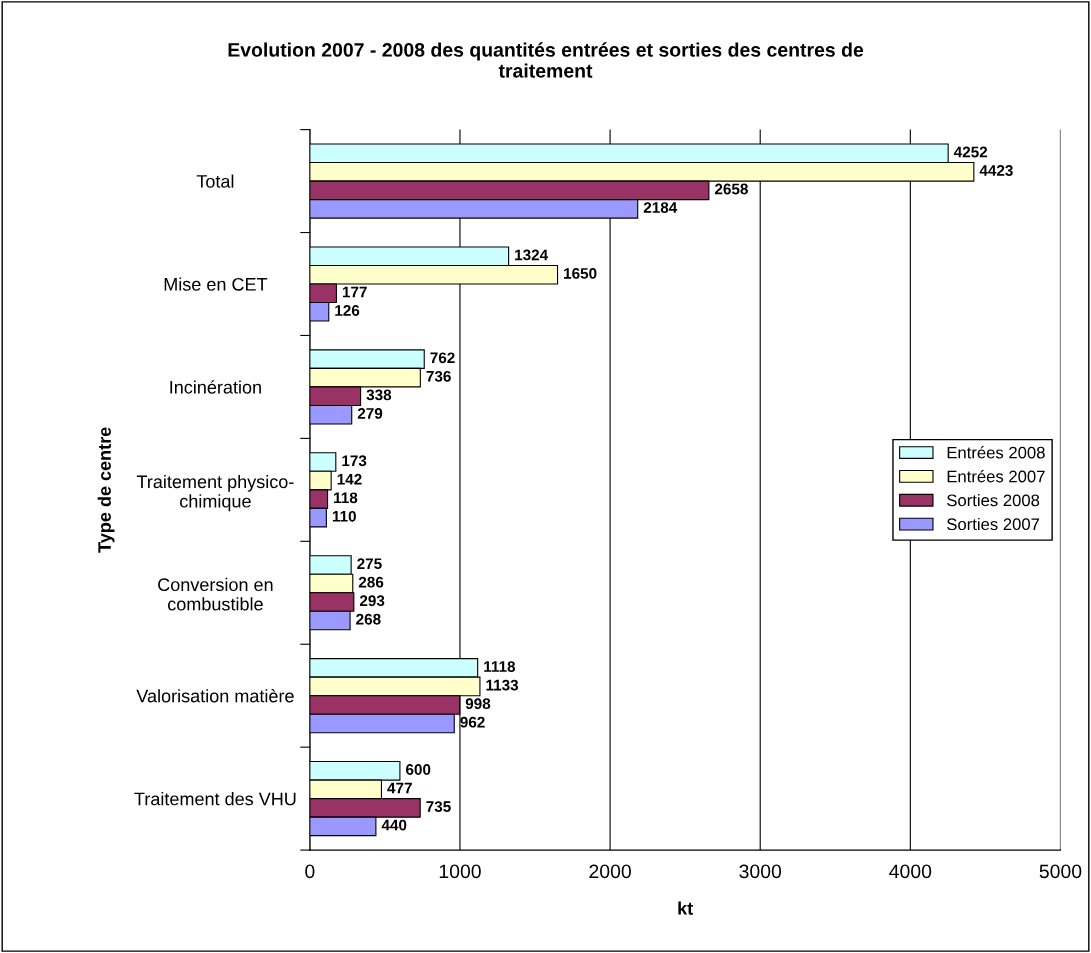  Describe the element at coordinates (394, 825) in the screenshot. I see `data-label: 440` at that location.